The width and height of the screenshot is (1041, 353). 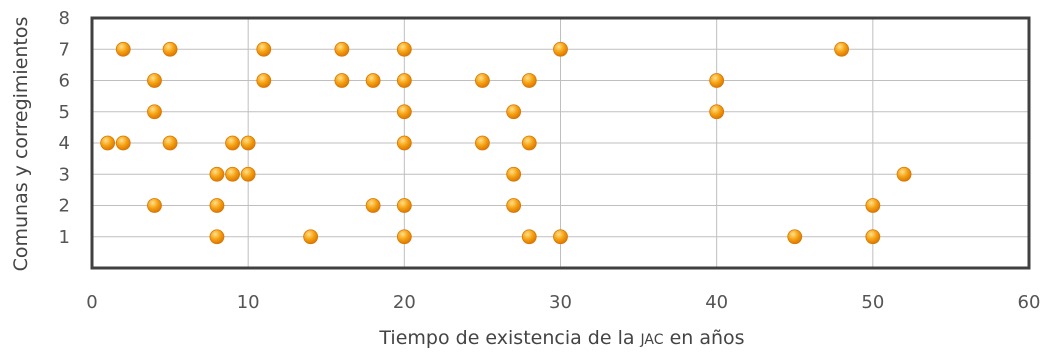 I want to click on y-tick-label: 8, so click(x=64, y=18).